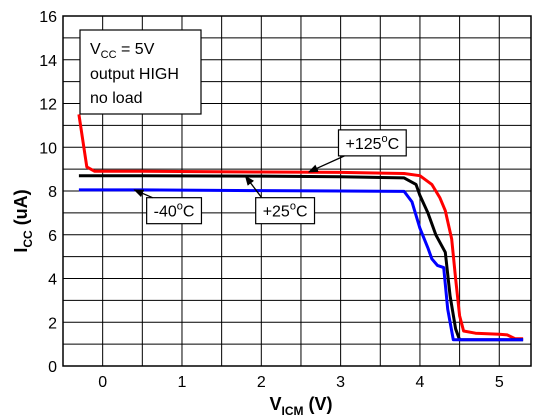 The image size is (535, 419). What do you see at coordinates (499, 382) in the screenshot?
I see `x-tick-label: 5` at bounding box center [499, 382].